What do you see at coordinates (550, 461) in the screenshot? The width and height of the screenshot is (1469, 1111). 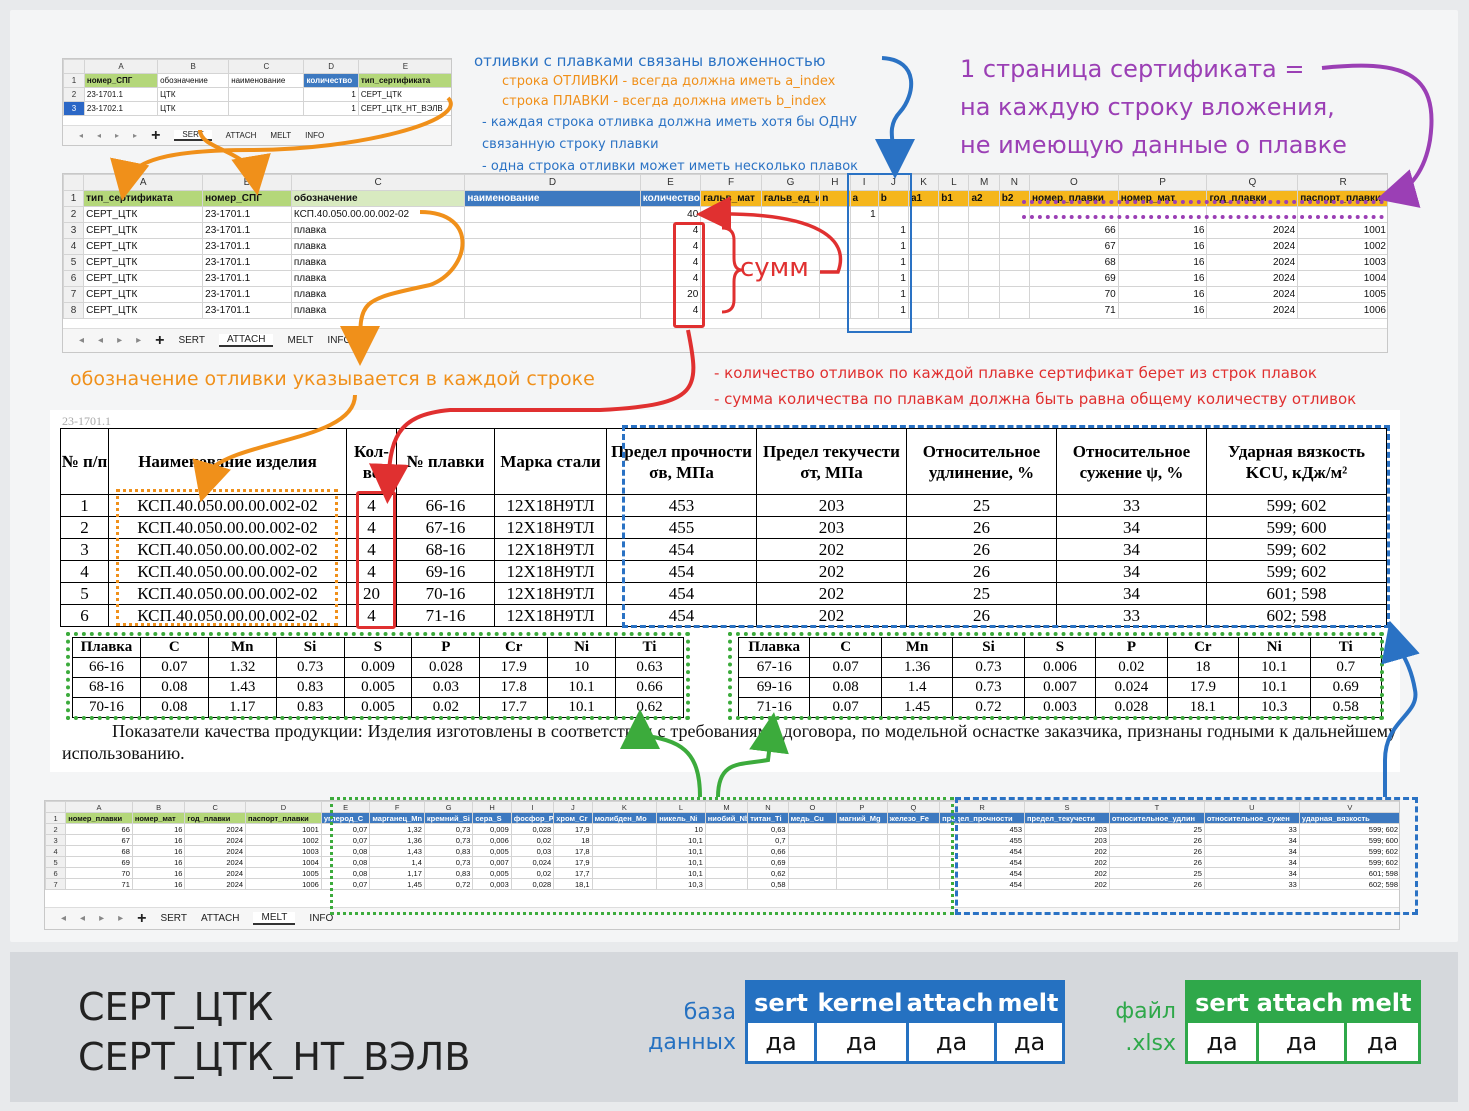 I see `quality-header: Марка стали` at bounding box center [550, 461].